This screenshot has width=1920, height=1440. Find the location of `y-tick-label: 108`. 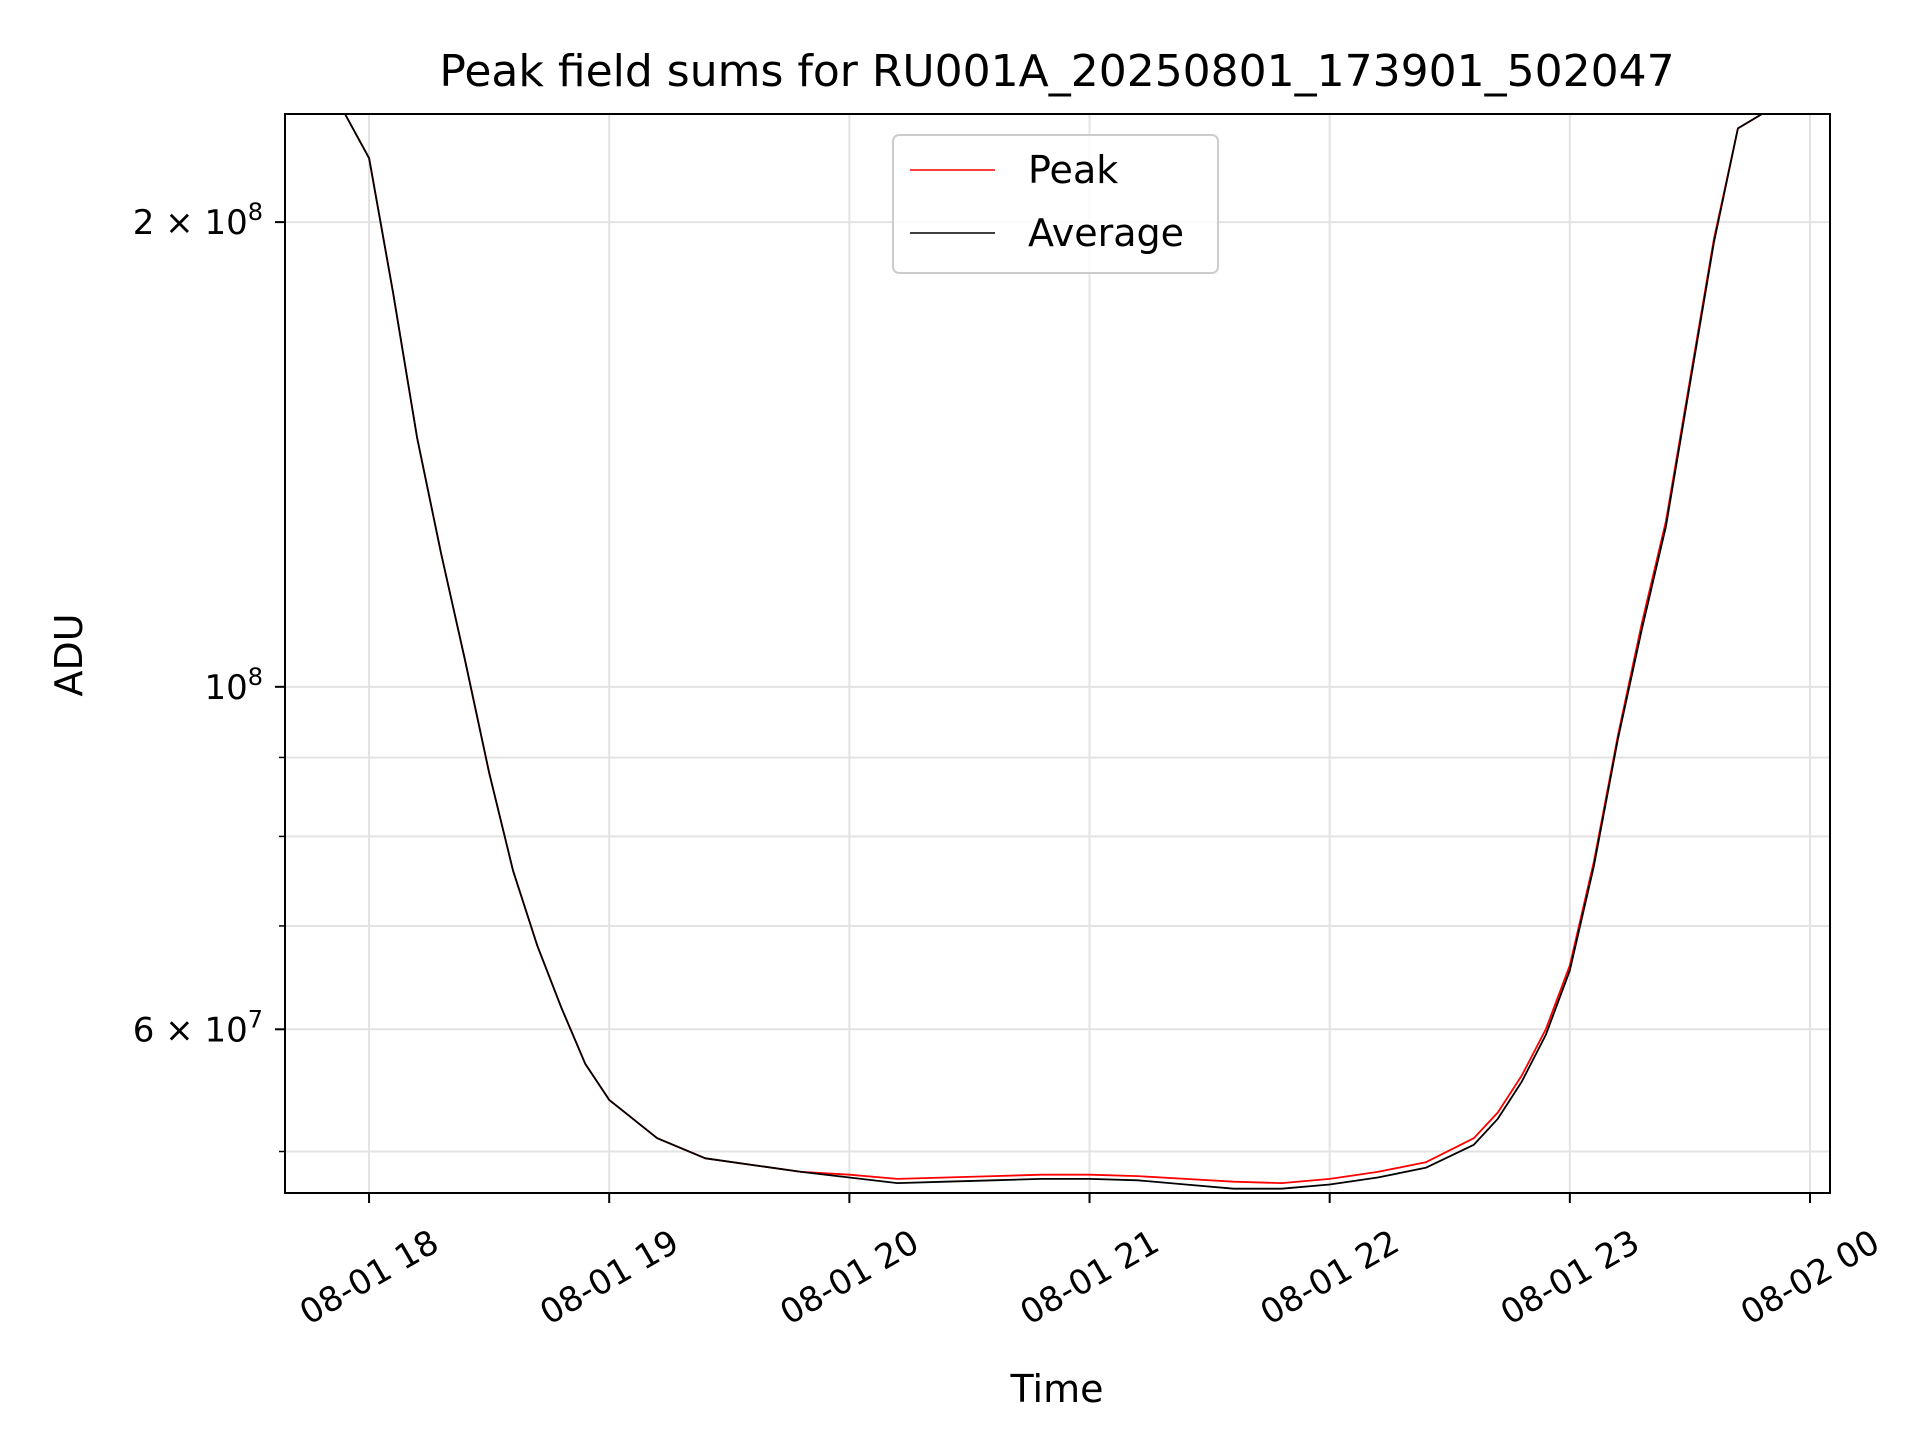

y-tick-label: 108 is located at coordinates (233, 685).